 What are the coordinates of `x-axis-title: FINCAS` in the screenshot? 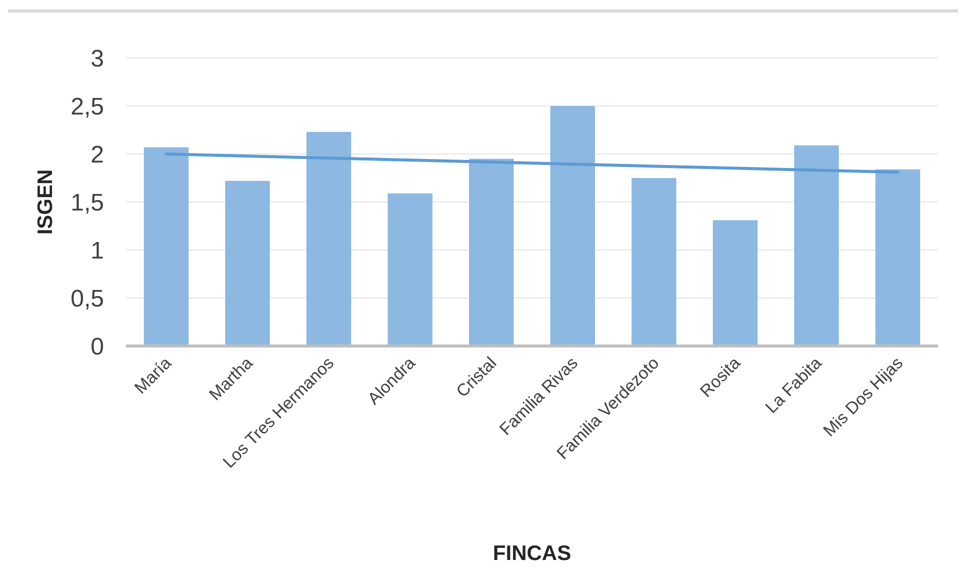 It's located at (532, 553).